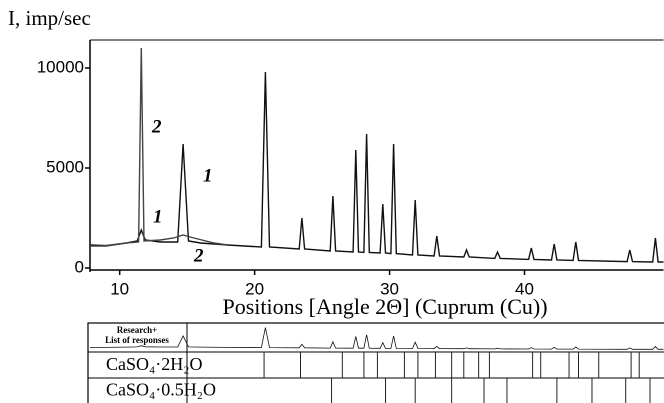 This screenshot has width=664, height=403. I want to click on y-tick-label: 0, so click(79, 266).